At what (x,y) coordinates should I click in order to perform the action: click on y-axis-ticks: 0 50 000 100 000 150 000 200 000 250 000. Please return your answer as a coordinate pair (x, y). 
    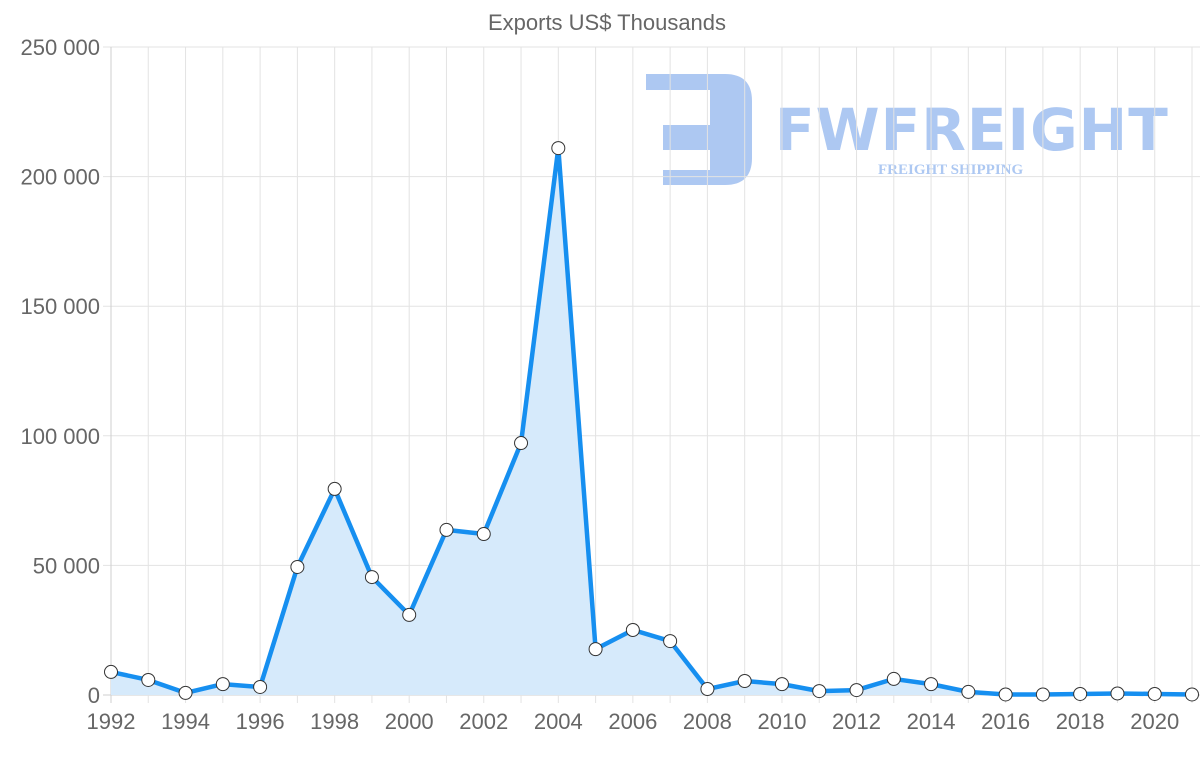
    Looking at the image, I should click on (60, 371).